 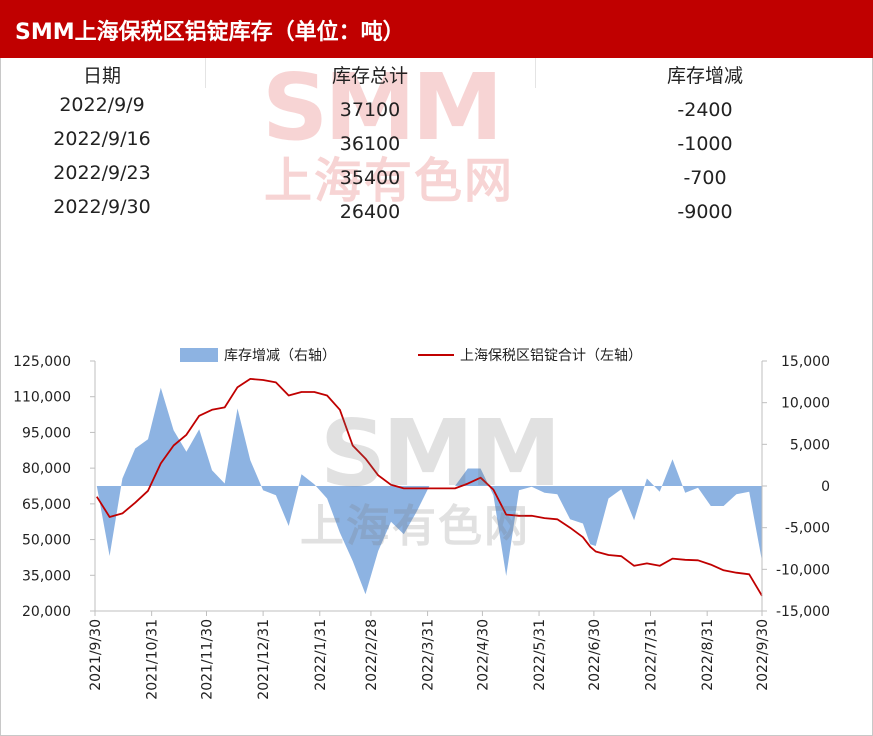 I want to click on x-tick-label: 2022/8/31, so click(x=708, y=655).